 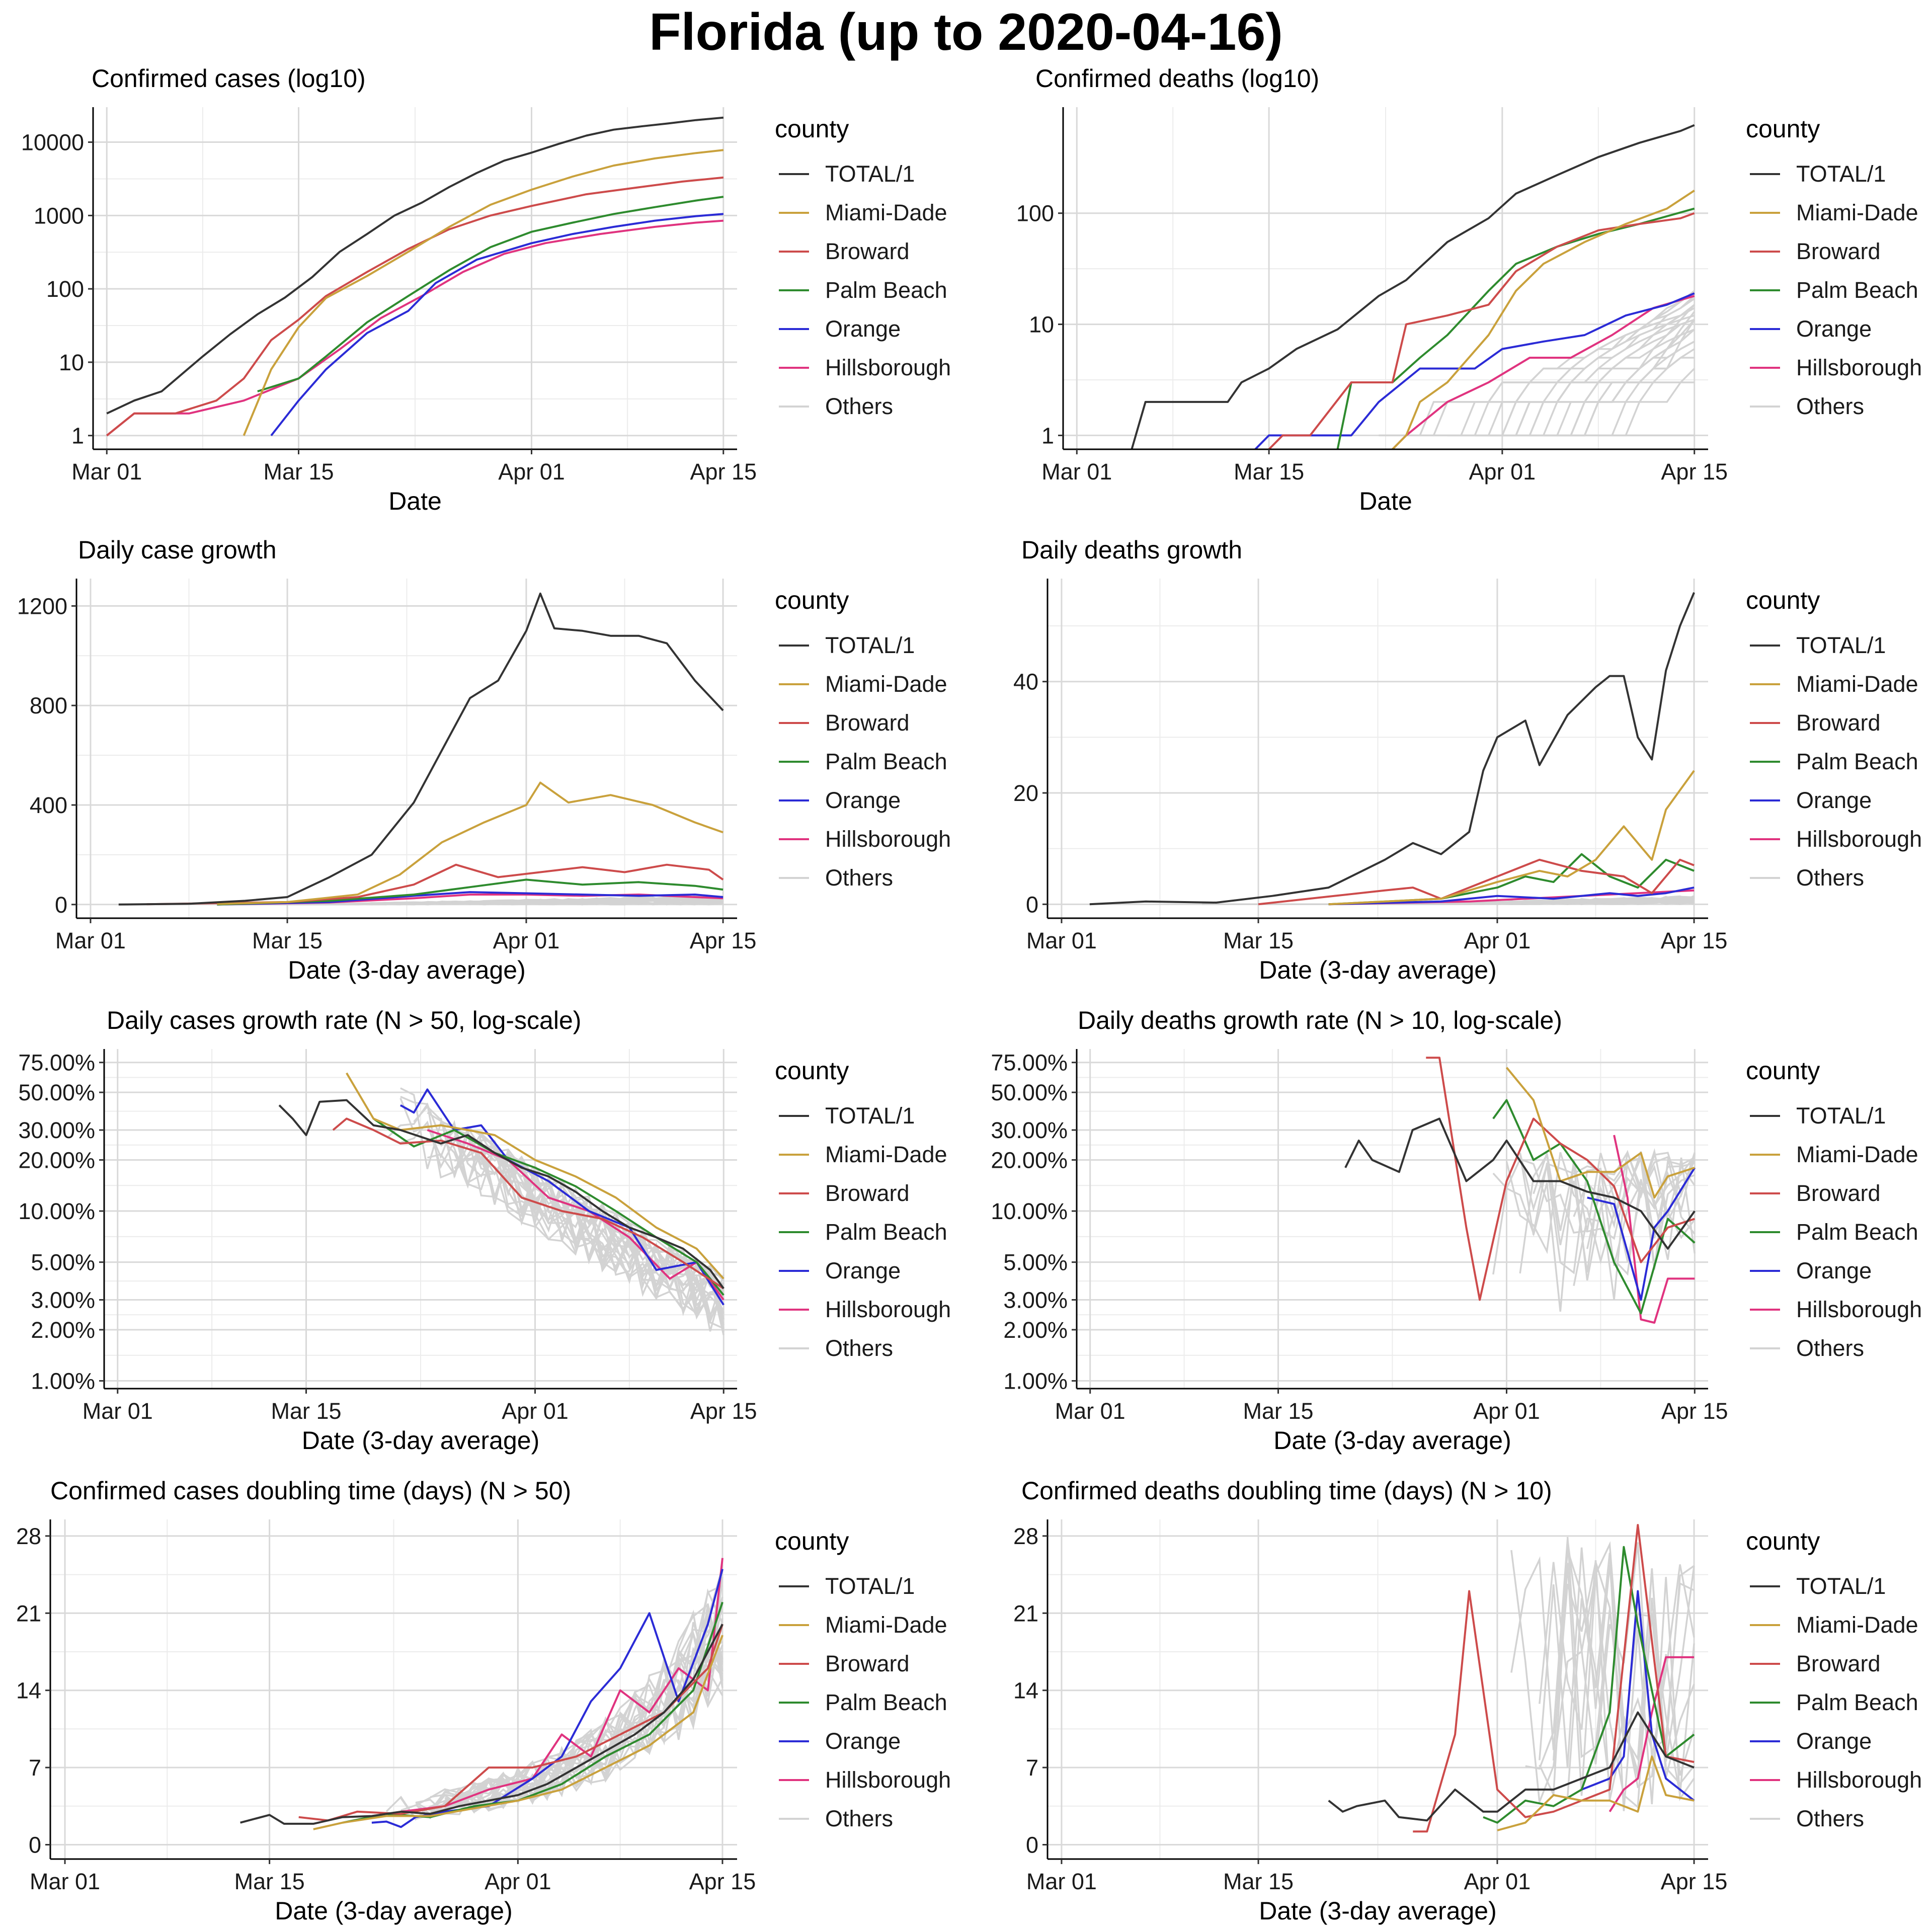 What do you see at coordinates (28, 1691) in the screenshot?
I see `y-tick-label: 14` at bounding box center [28, 1691].